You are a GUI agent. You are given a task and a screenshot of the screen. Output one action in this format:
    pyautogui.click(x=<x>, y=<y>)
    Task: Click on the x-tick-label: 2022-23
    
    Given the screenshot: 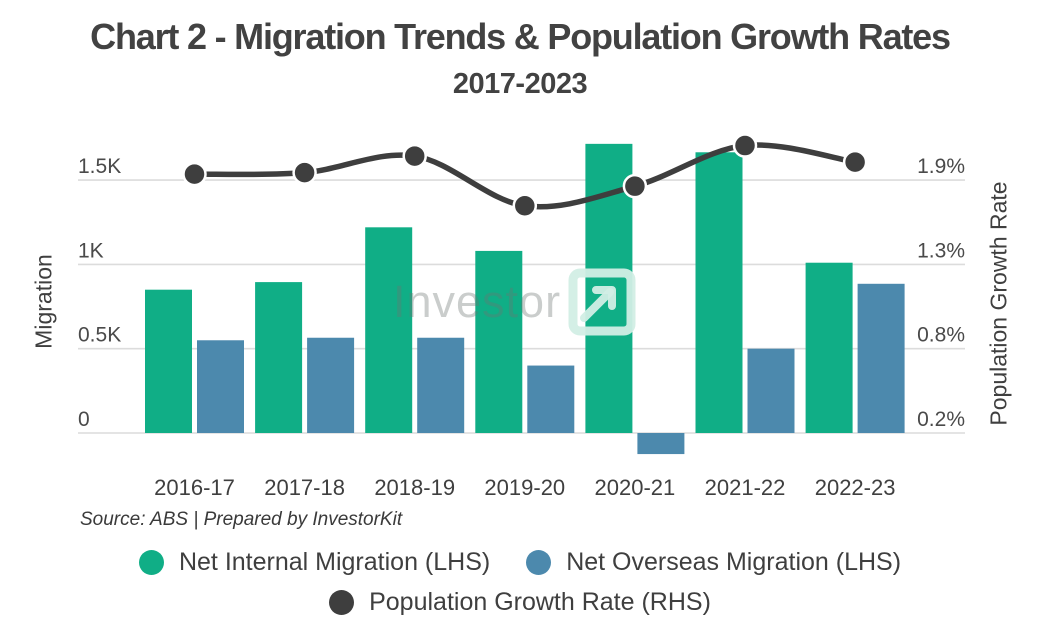 What is the action you would take?
    pyautogui.click(x=855, y=487)
    